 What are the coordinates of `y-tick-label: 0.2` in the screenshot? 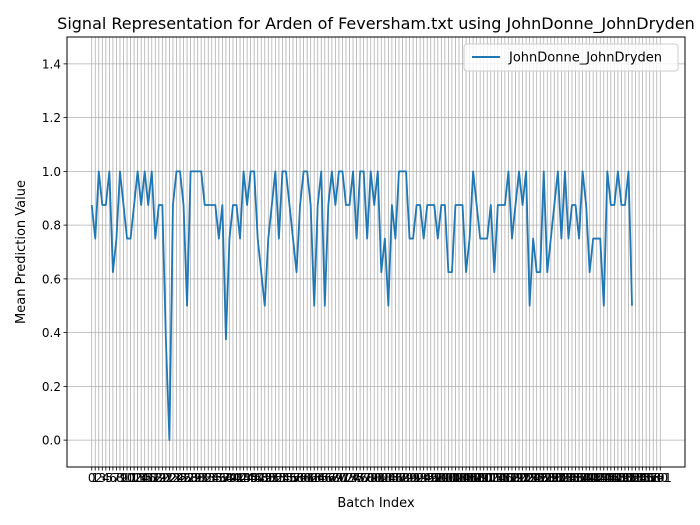 It's located at (51, 387).